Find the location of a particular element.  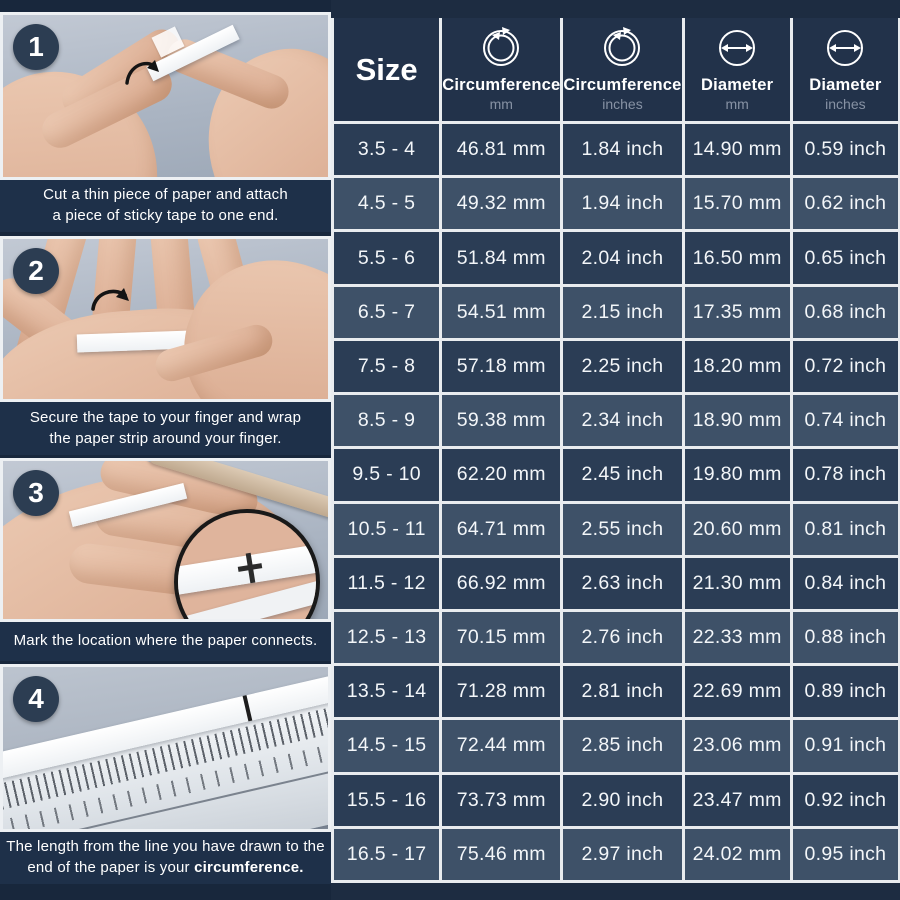

step-4-badge: 4 is located at coordinates (36, 699).